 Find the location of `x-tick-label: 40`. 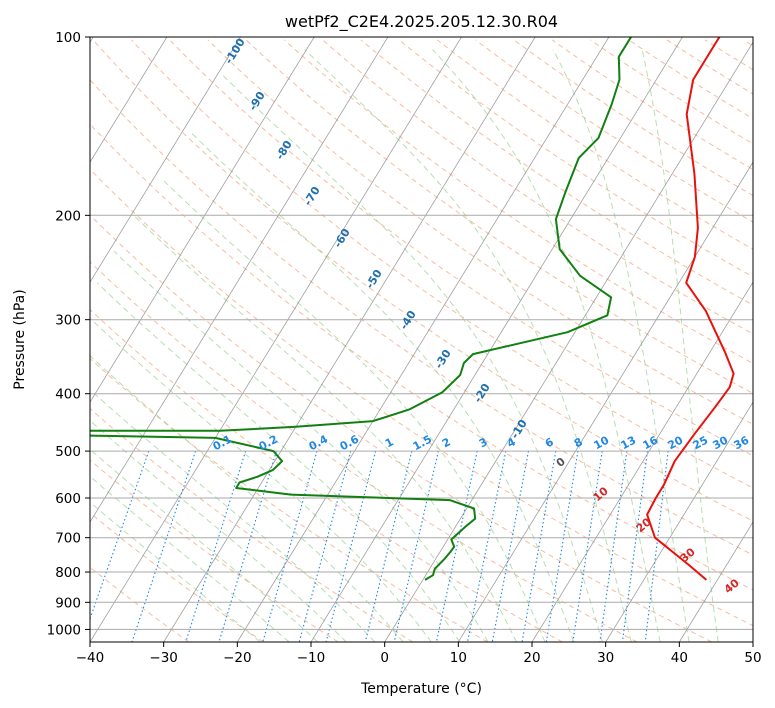

x-tick-label: 40 is located at coordinates (679, 658).